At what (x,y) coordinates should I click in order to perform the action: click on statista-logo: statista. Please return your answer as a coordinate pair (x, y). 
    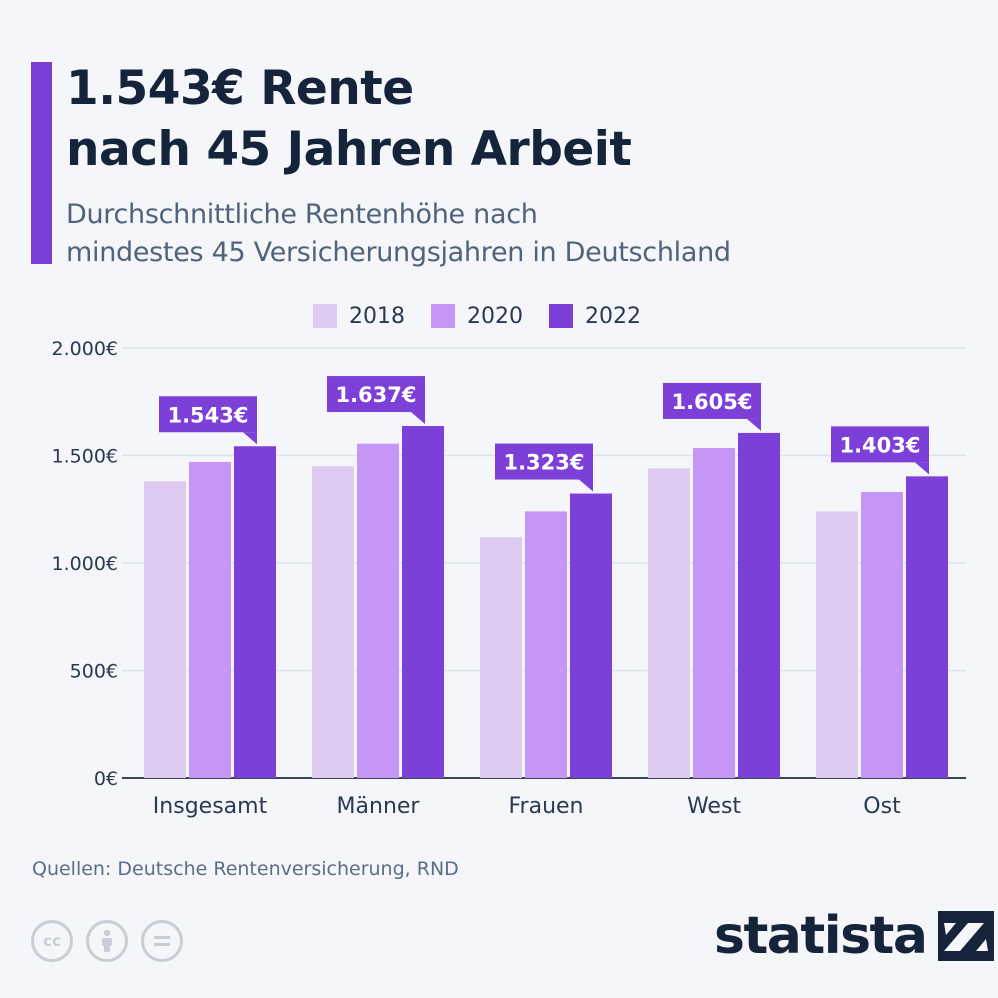
    Looking at the image, I should click on (854, 936).